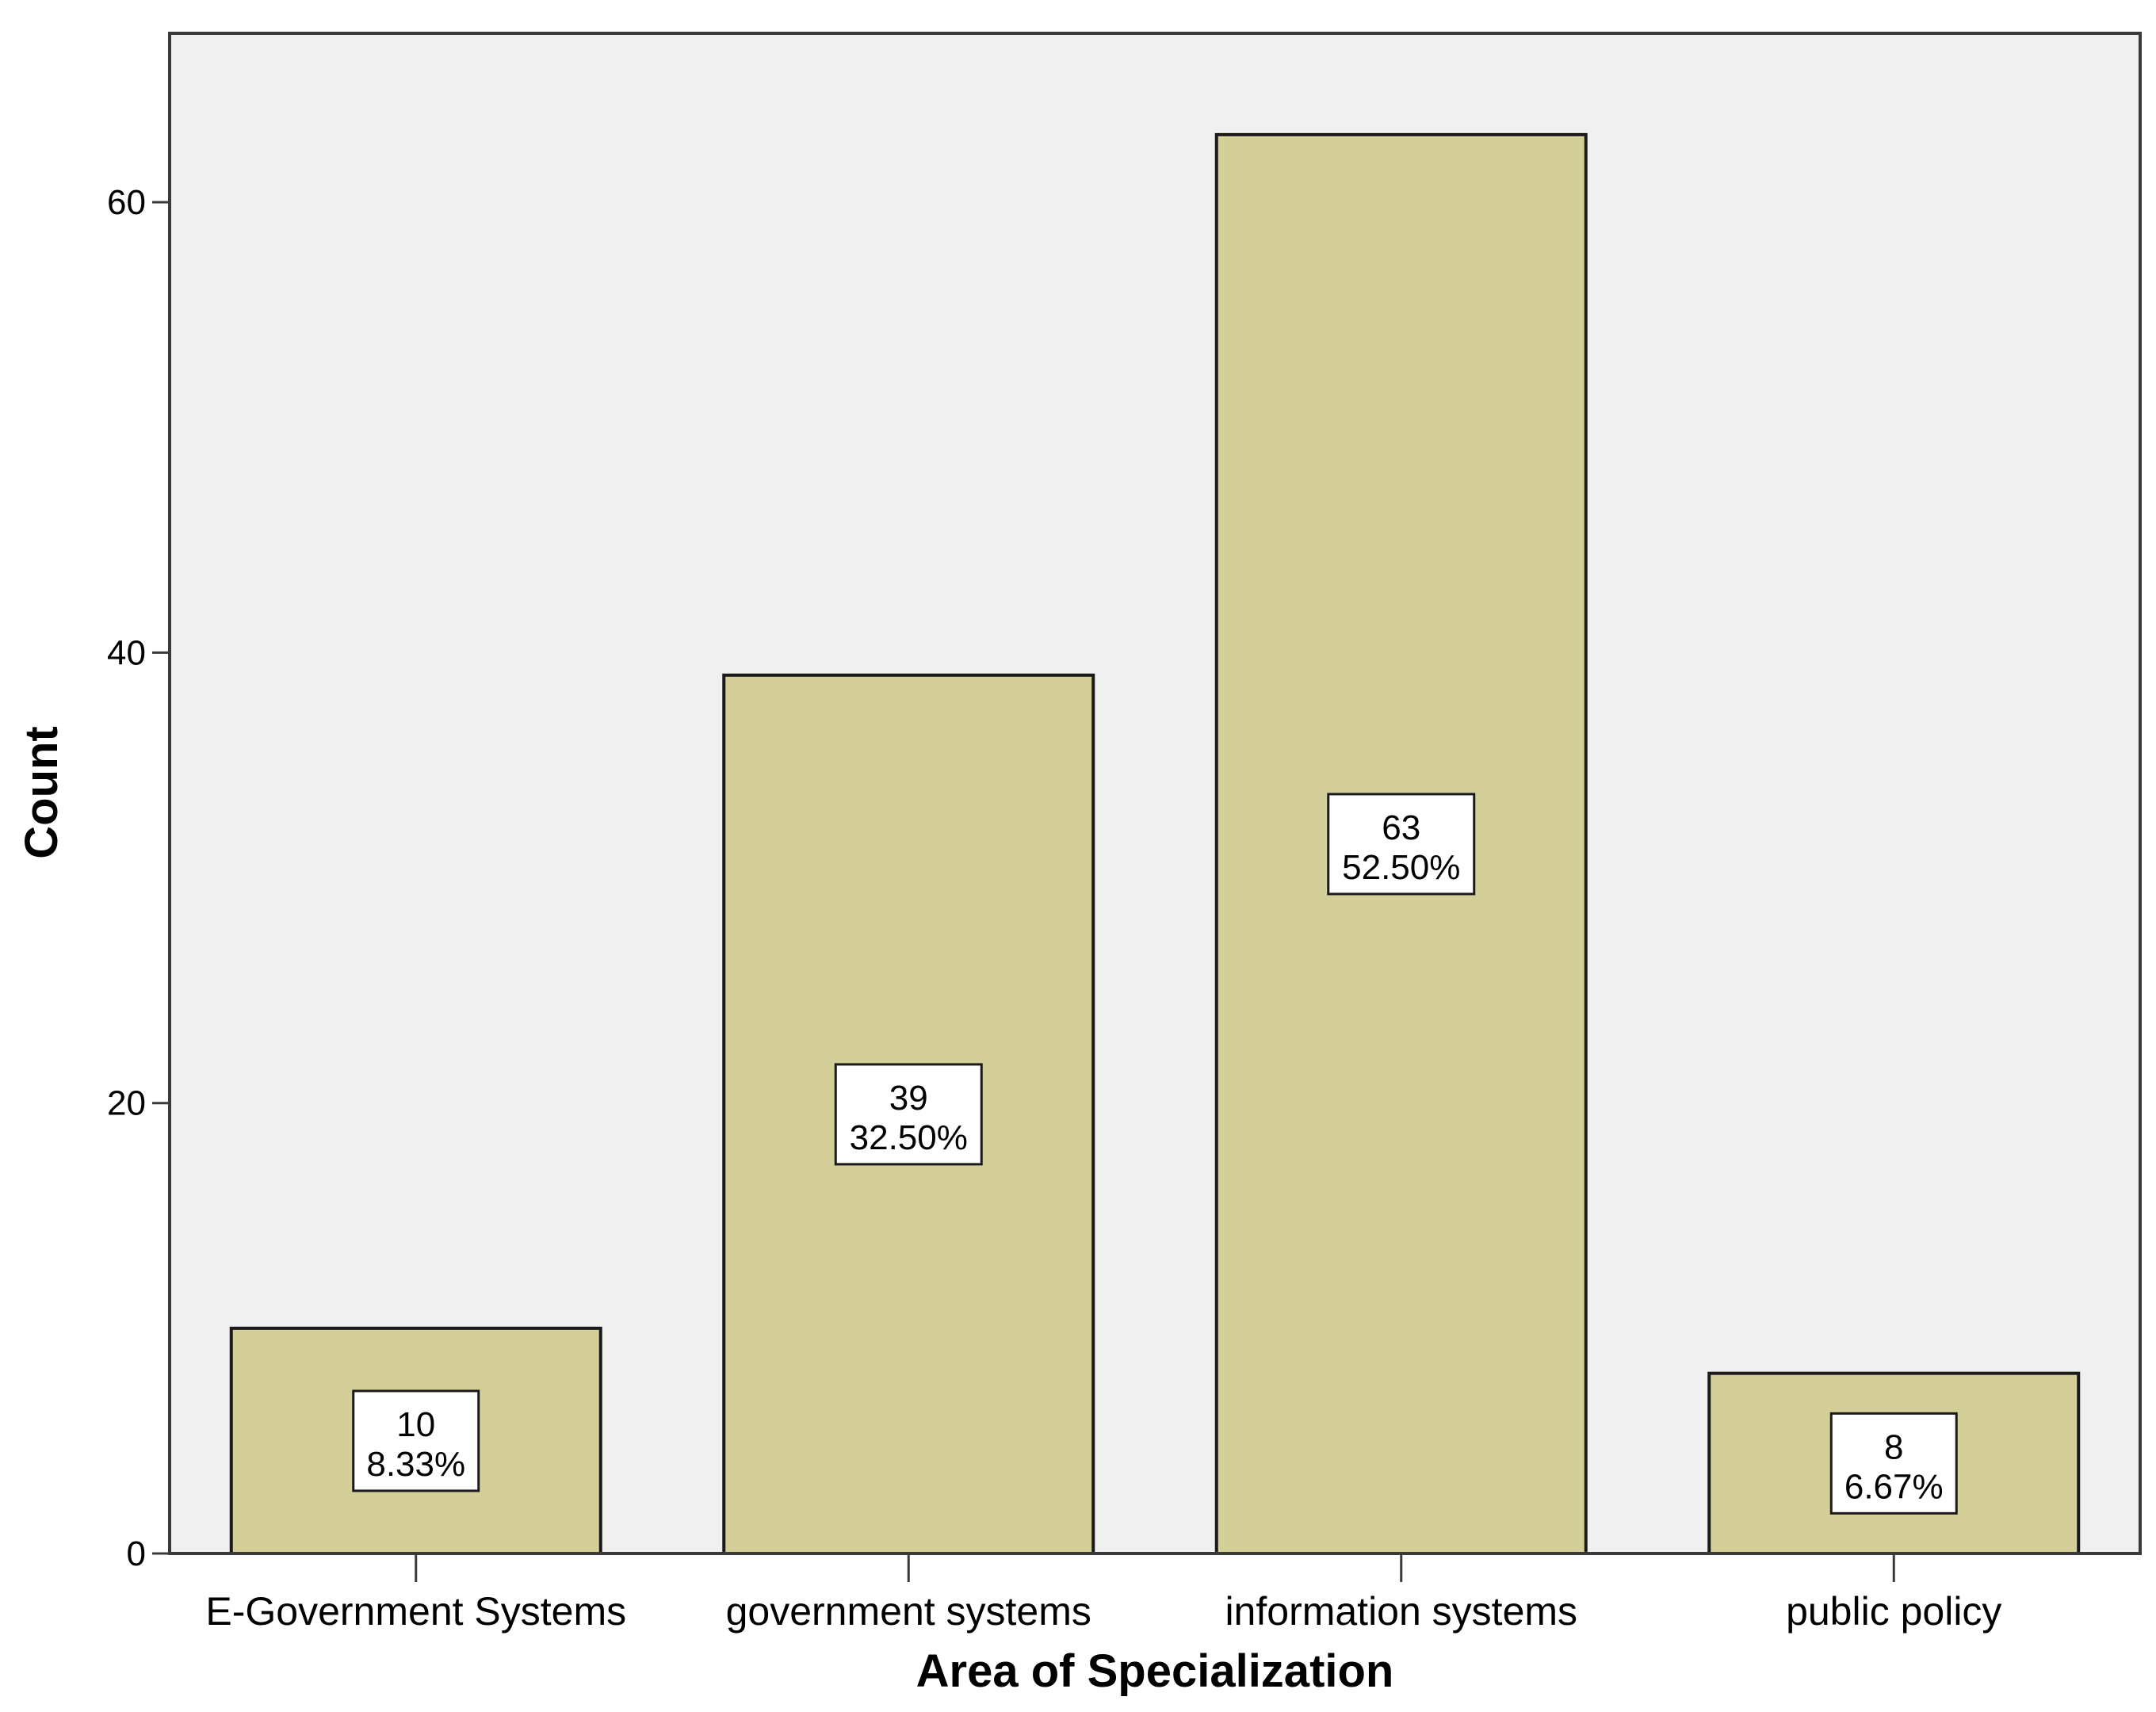 The height and width of the screenshot is (1712, 2156). Describe the element at coordinates (908, 1098) in the screenshot. I see `data-label-count: 39` at that location.